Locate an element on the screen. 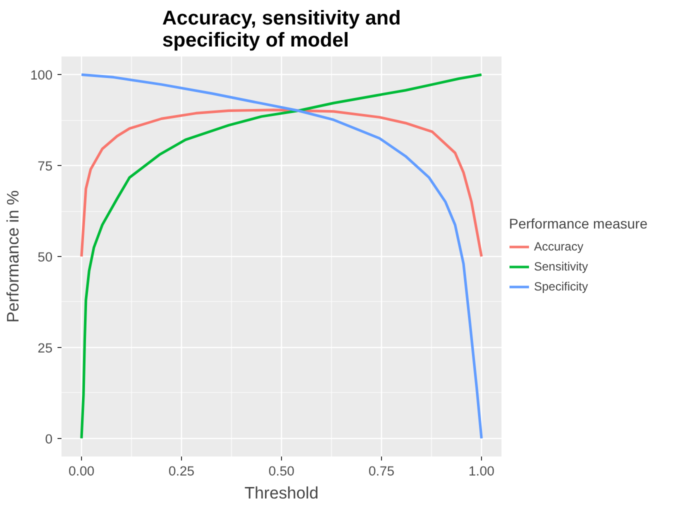  x-tick-label: 0.00 is located at coordinates (81, 471).